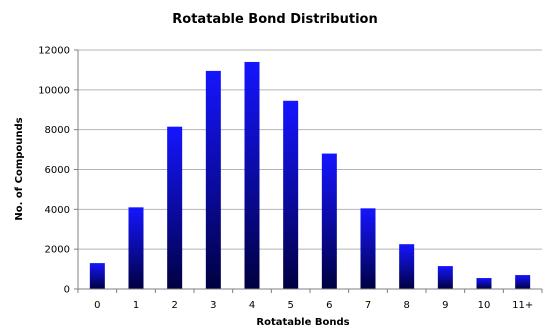 The height and width of the screenshot is (328, 543). What do you see at coordinates (302, 322) in the screenshot?
I see `x-axis-title: Rotatable Bonds` at bounding box center [302, 322].